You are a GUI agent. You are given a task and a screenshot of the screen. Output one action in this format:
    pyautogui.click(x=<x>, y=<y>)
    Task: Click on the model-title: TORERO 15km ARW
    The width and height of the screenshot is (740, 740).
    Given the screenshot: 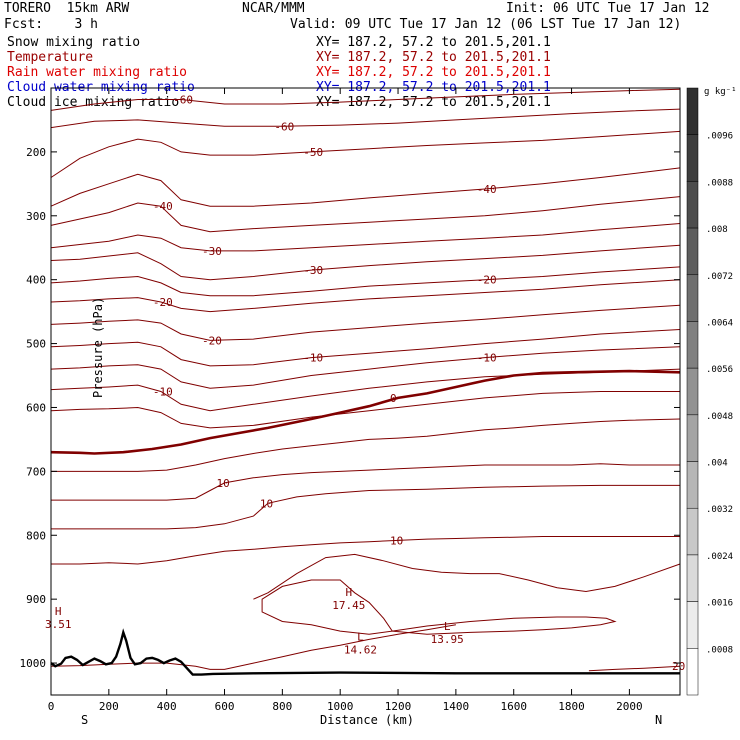 What is the action you would take?
    pyautogui.click(x=67, y=8)
    